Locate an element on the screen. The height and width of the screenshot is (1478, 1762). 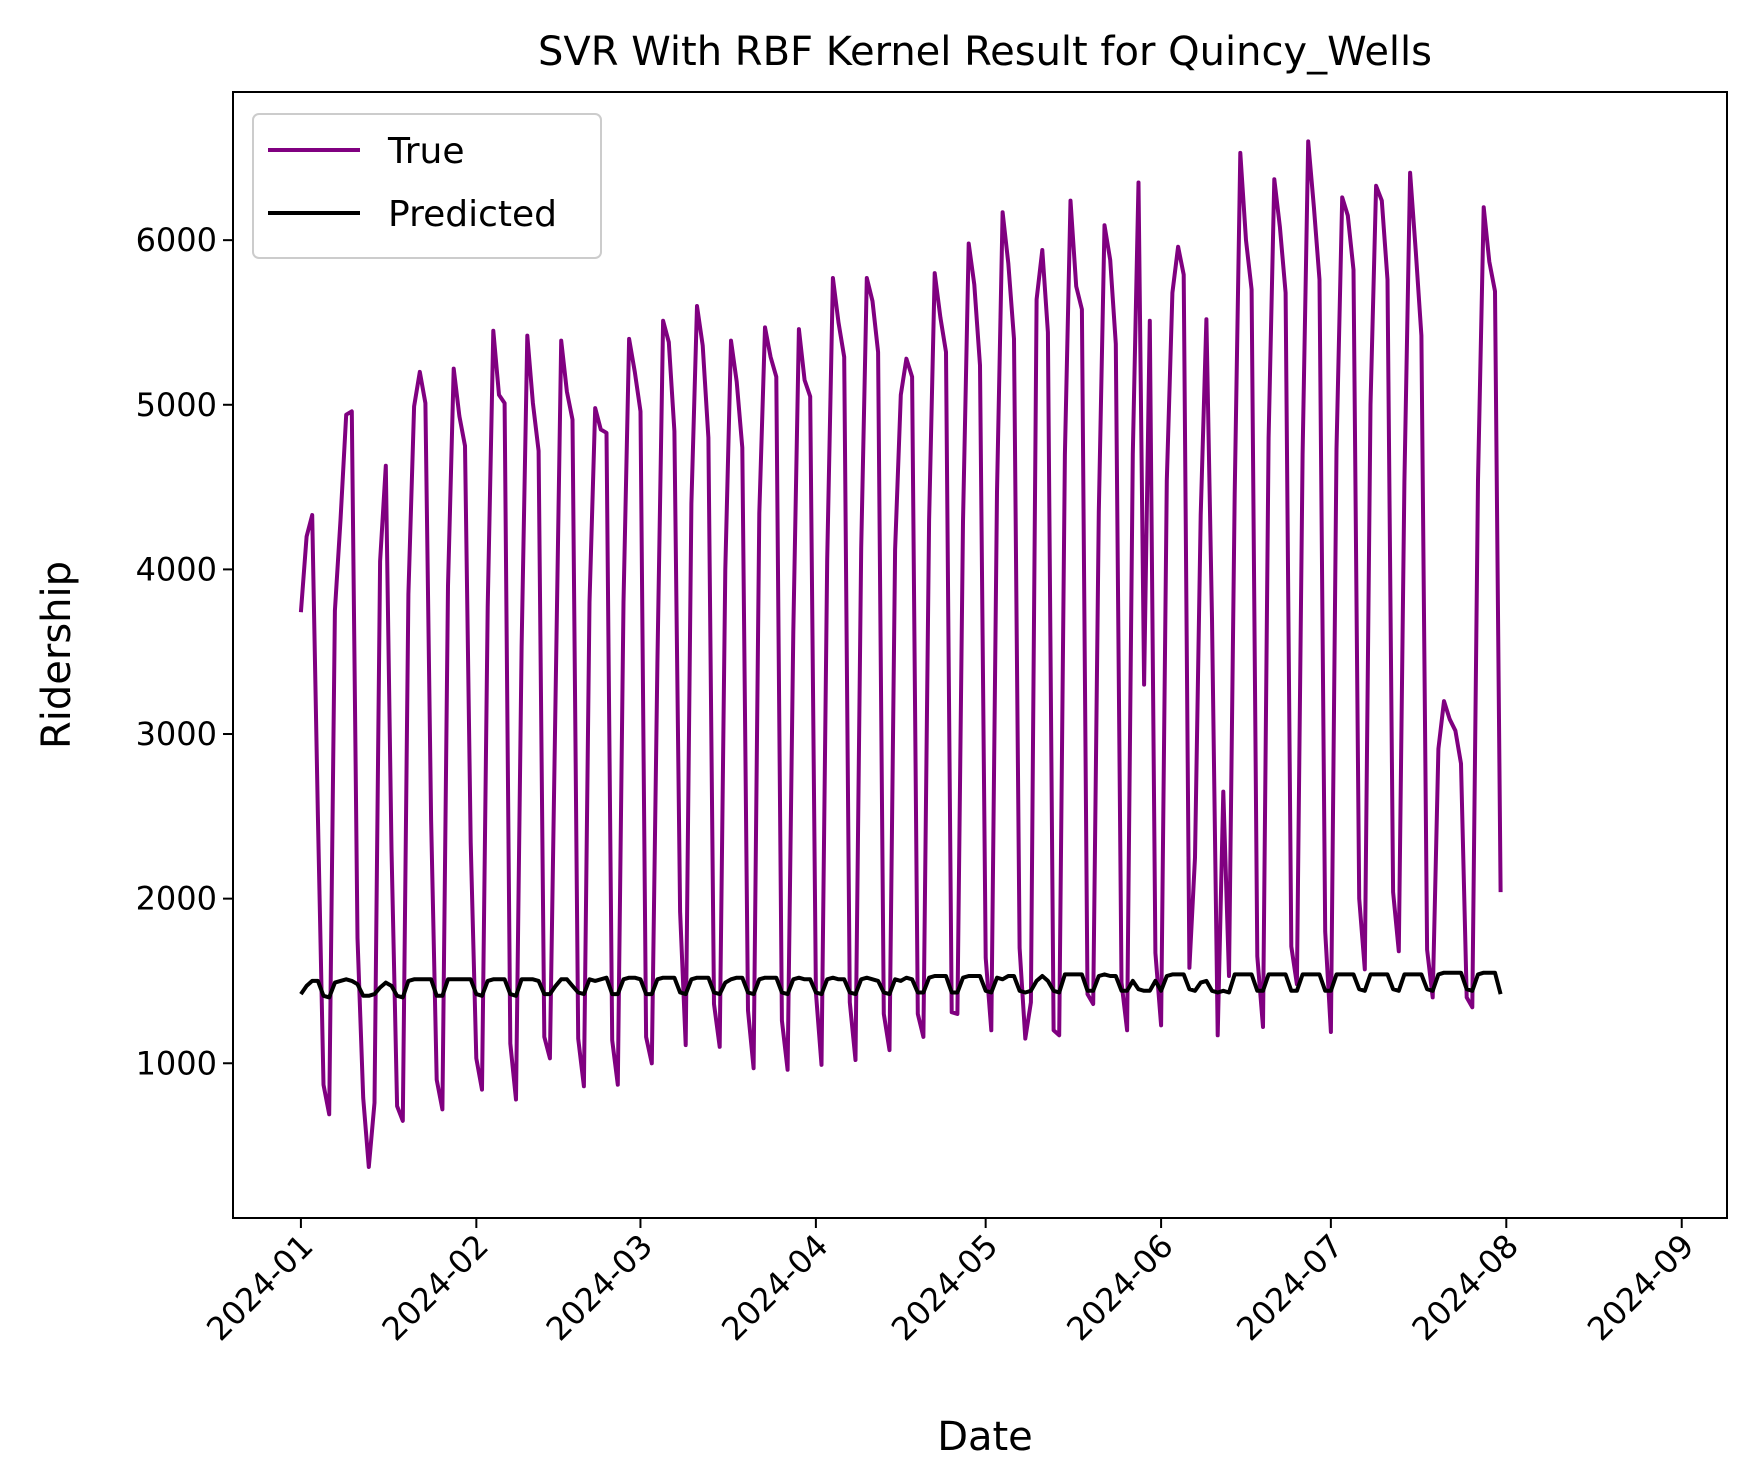
y-tick-label: 6000 is located at coordinates (176, 240).